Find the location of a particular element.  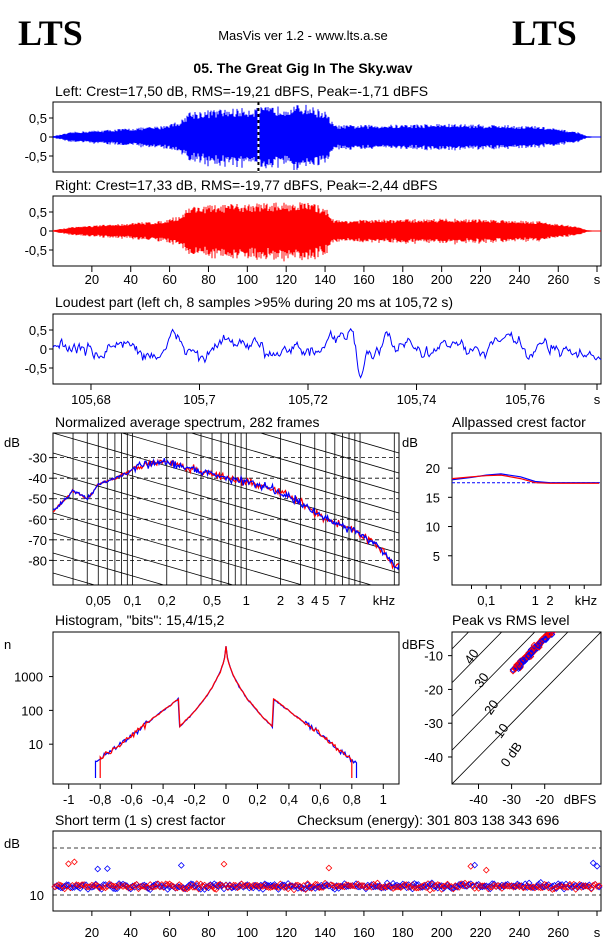

right_wave-ytick: -0,5 is located at coordinates (36, 250).